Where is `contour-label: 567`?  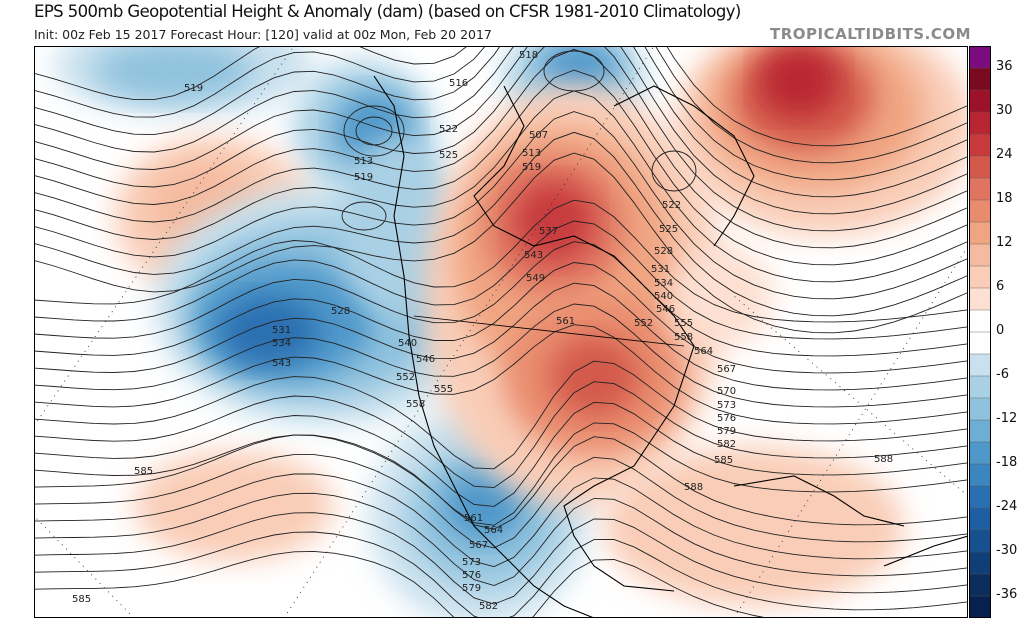 contour-label: 567 is located at coordinates (478, 545).